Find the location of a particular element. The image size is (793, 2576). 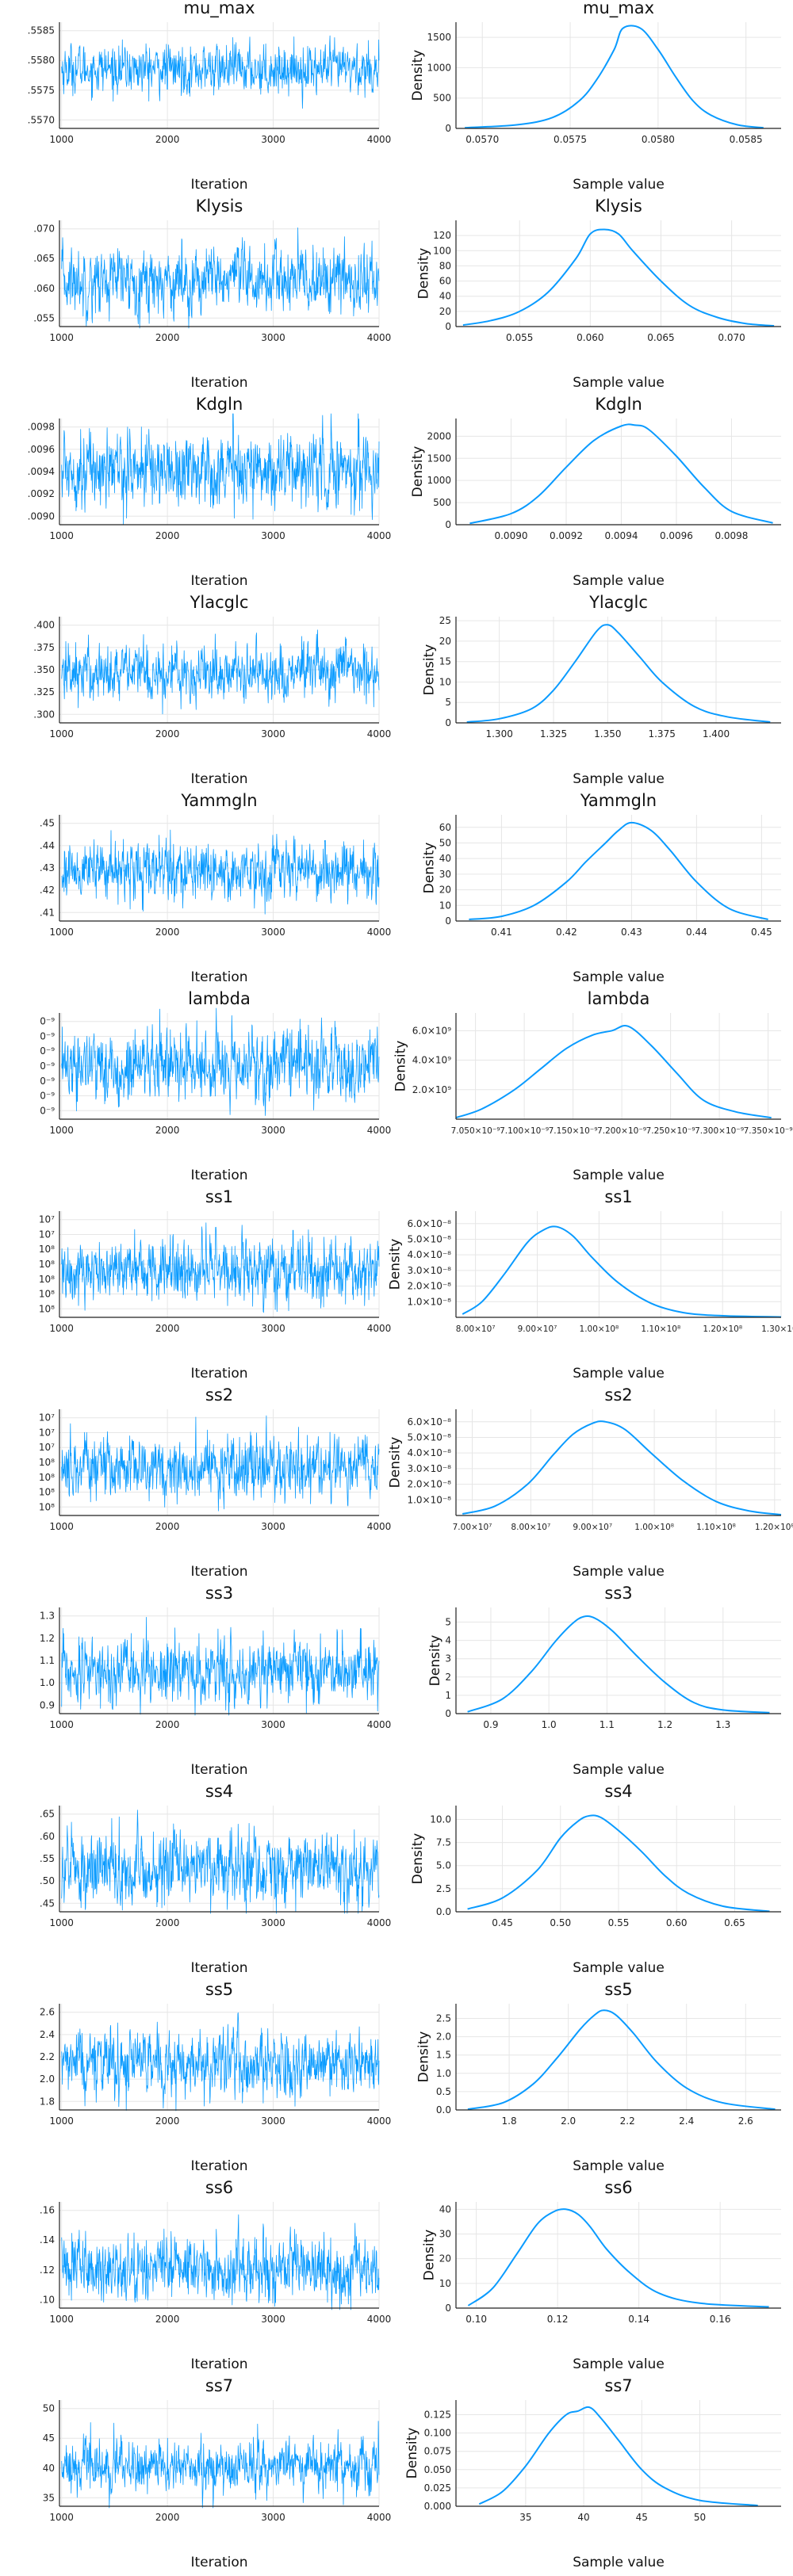

density-x-tick-label: 0.055 is located at coordinates (519, 337).